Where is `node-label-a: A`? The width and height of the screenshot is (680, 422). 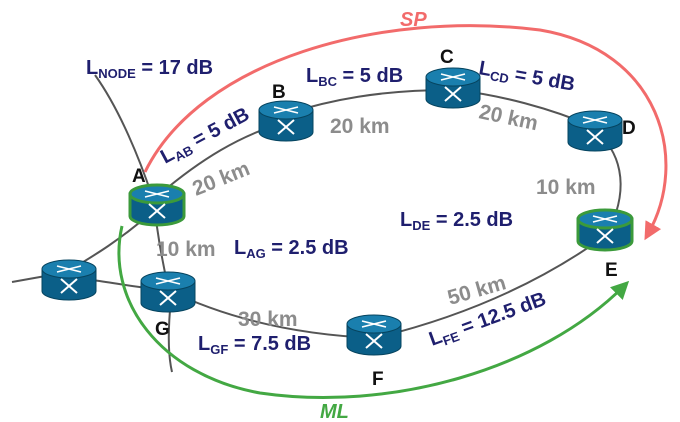
node-label-a: A is located at coordinates (139, 176).